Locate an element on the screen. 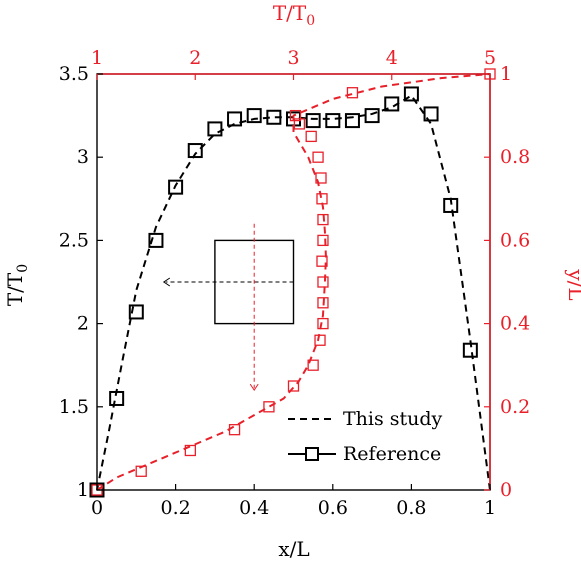 This screenshot has height=567, width=581. bottom-tick-label: 0.2 is located at coordinates (175, 508).